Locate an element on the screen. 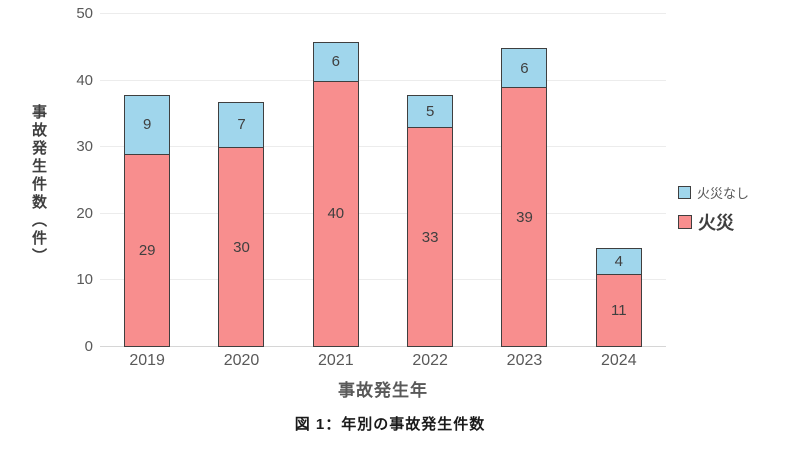 This screenshot has height=450, width=800. bar-segment-fire: 39 is located at coordinates (524, 217).